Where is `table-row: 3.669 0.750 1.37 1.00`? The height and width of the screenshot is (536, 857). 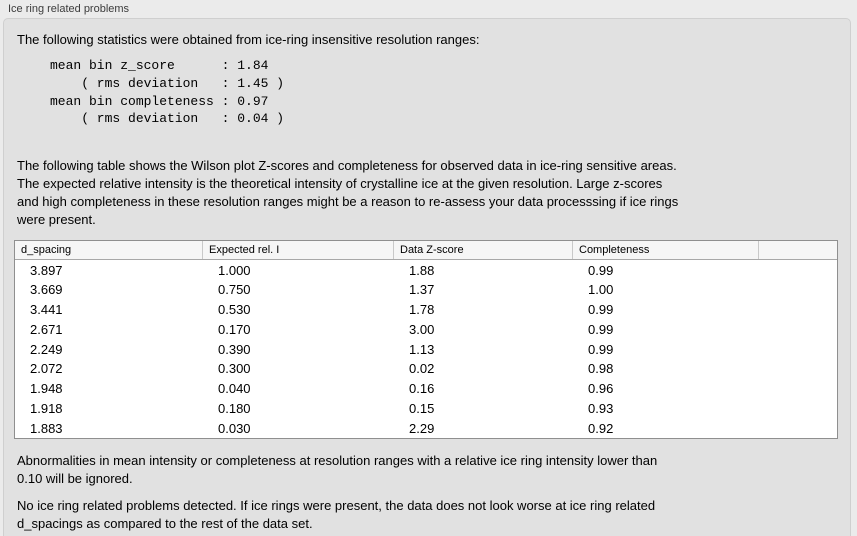 table-row: 3.669 0.750 1.37 1.00 is located at coordinates (426, 289).